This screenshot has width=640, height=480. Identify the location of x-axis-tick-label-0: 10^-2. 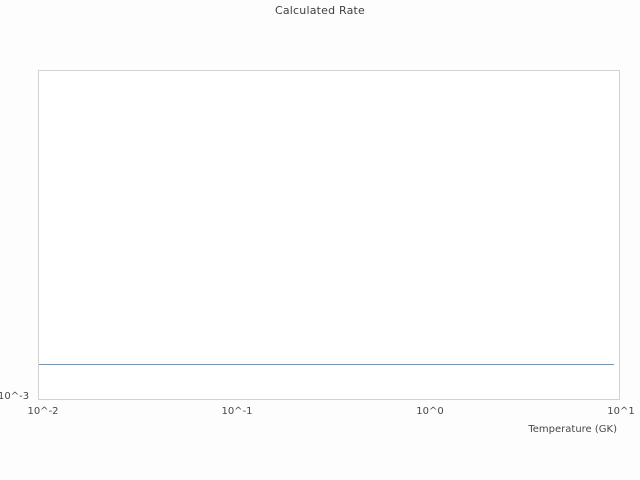
(43, 411).